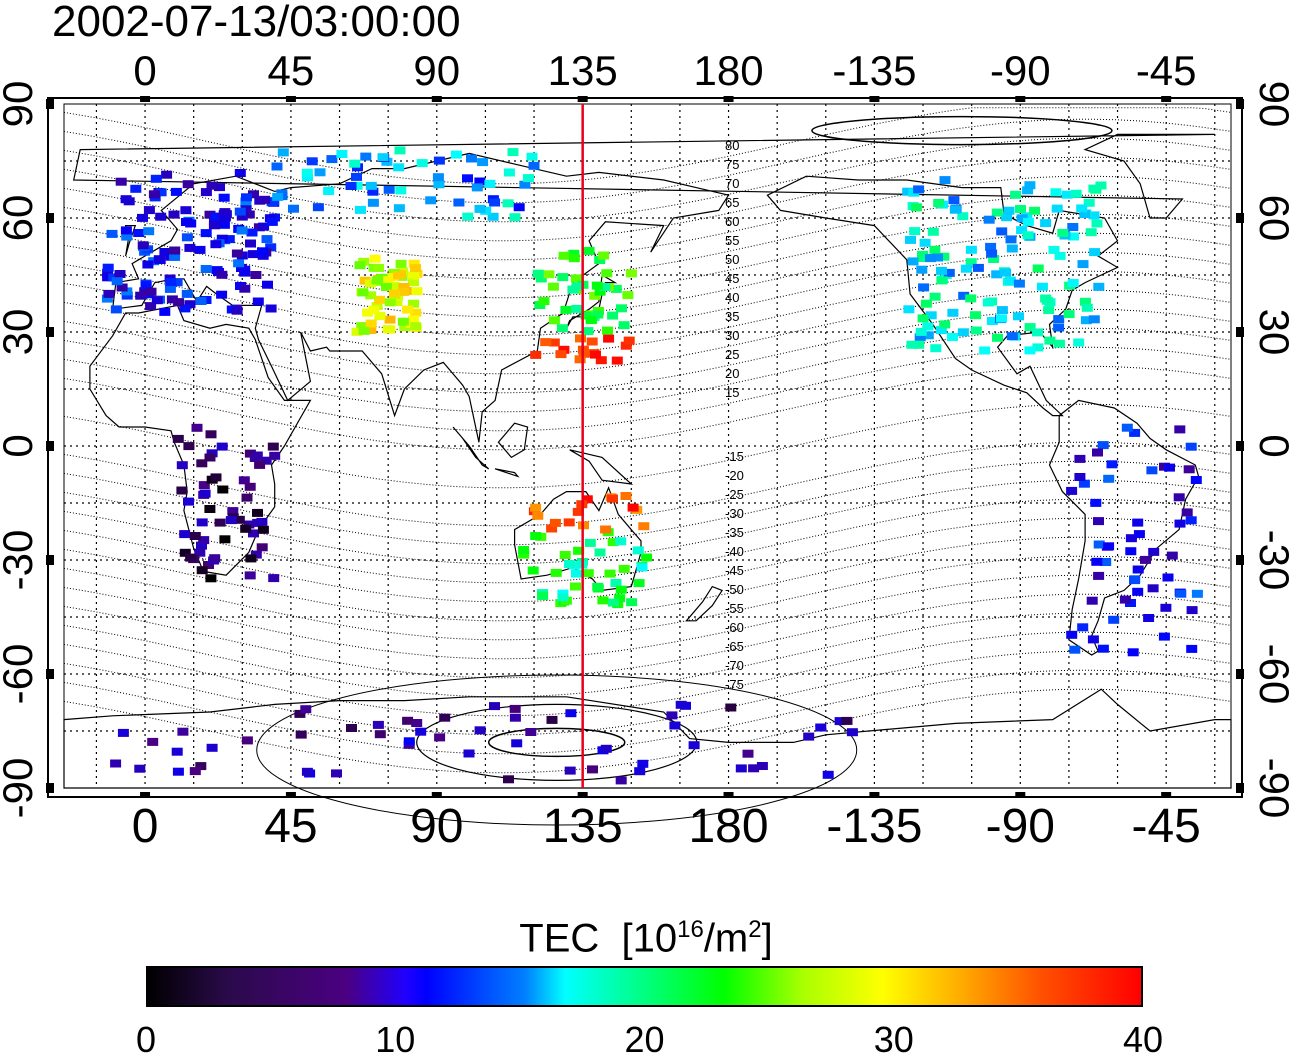 The height and width of the screenshot is (1060, 1292). Describe the element at coordinates (1271, 104) in the screenshot. I see `lat-tick-label-right: 90` at that location.